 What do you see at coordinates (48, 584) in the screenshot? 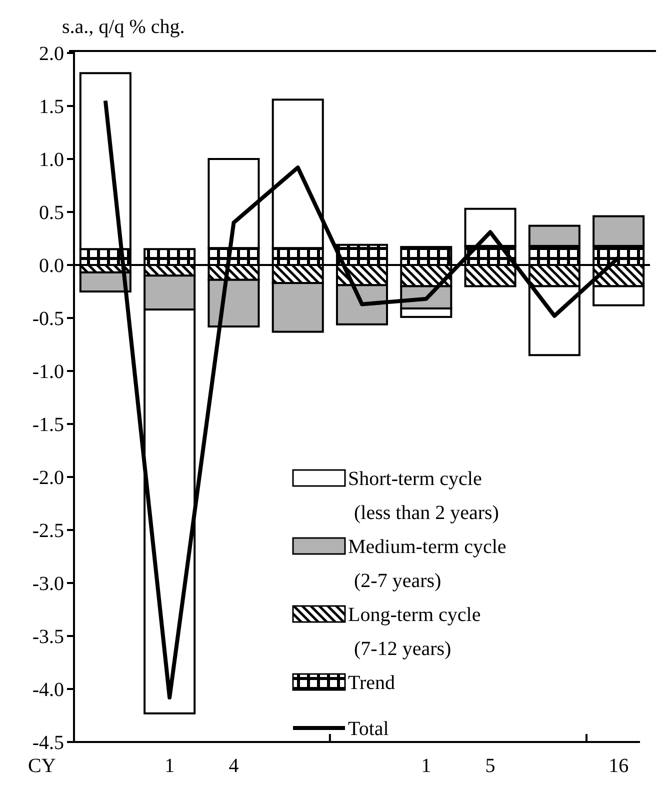
I see `y-tick-label: -3.0` at bounding box center [48, 584].